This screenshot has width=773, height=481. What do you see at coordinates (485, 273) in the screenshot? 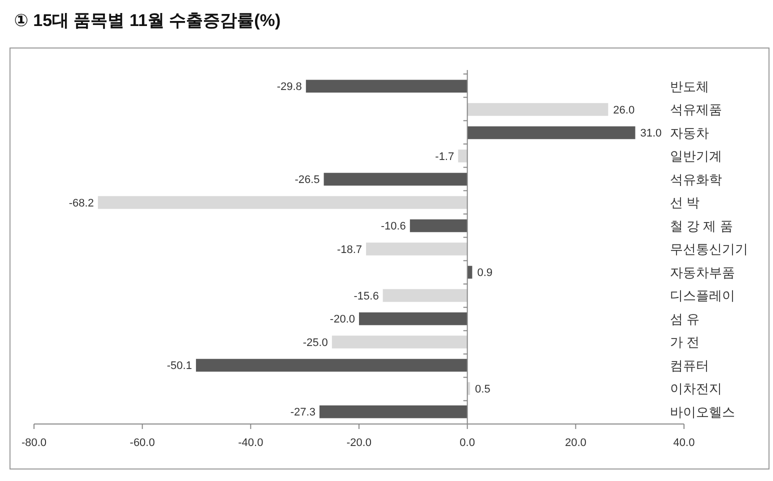
I see `data-label: 0.9` at bounding box center [485, 273].